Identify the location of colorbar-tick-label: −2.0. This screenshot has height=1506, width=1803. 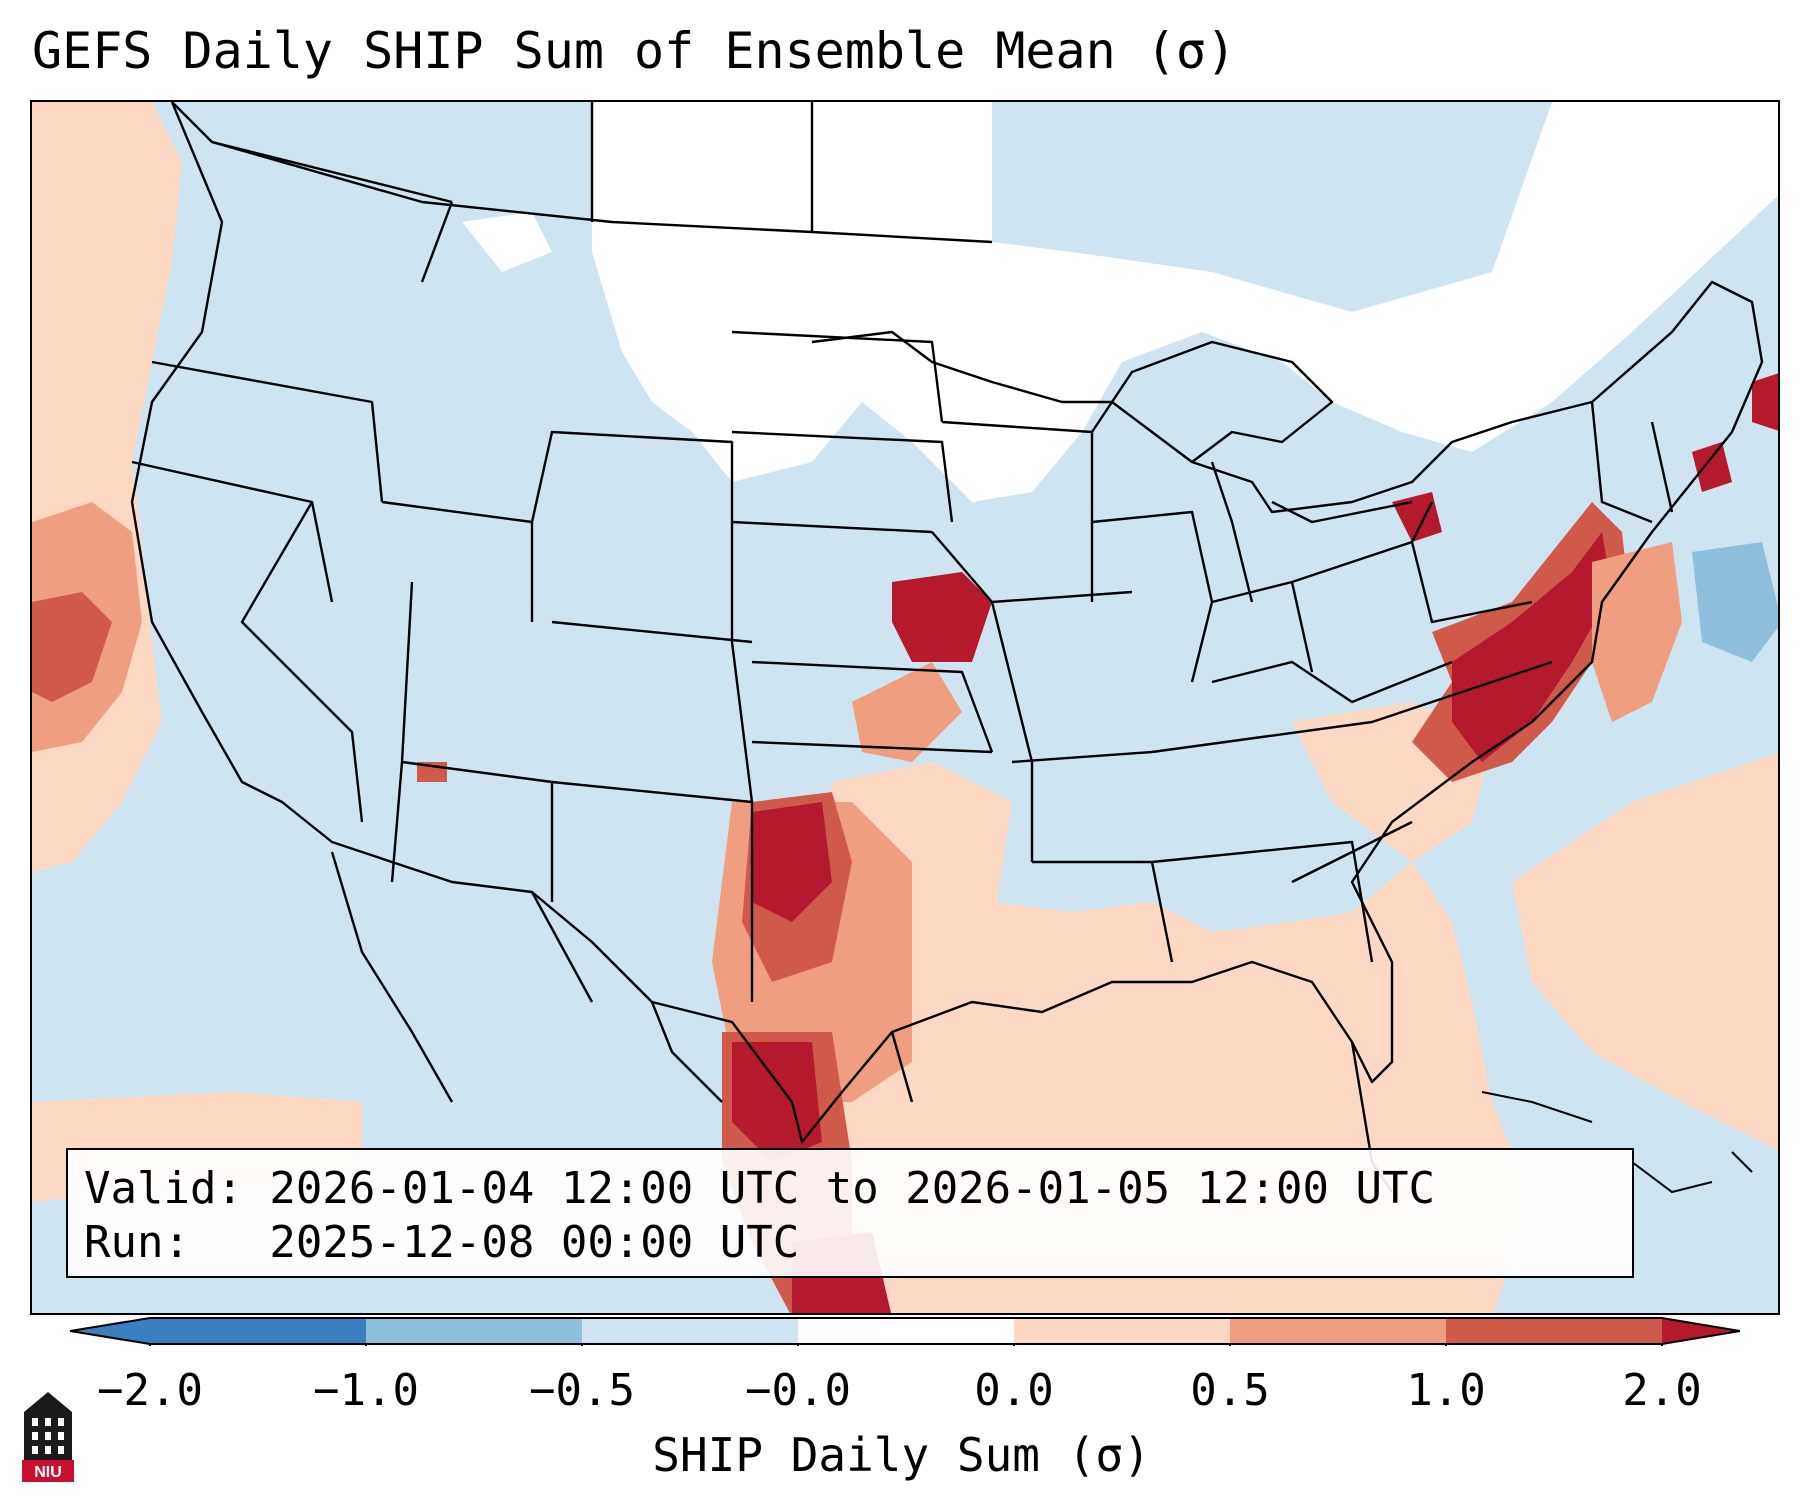
(150, 1390).